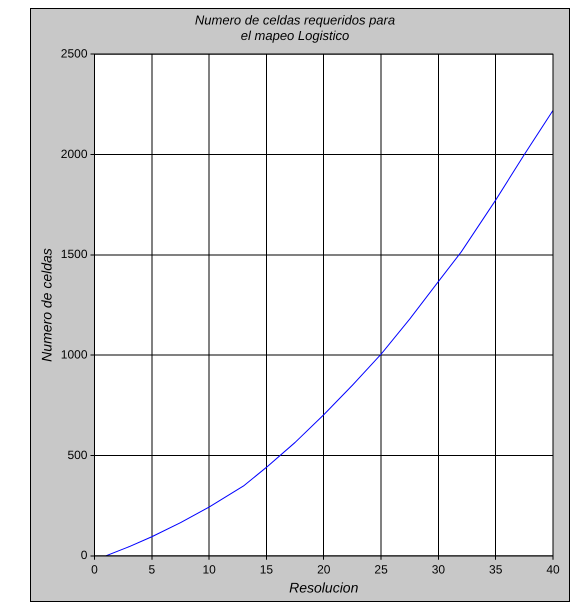 This screenshot has height=609, width=574. What do you see at coordinates (84, 555) in the screenshot?
I see `y-tick-label: 0` at bounding box center [84, 555].